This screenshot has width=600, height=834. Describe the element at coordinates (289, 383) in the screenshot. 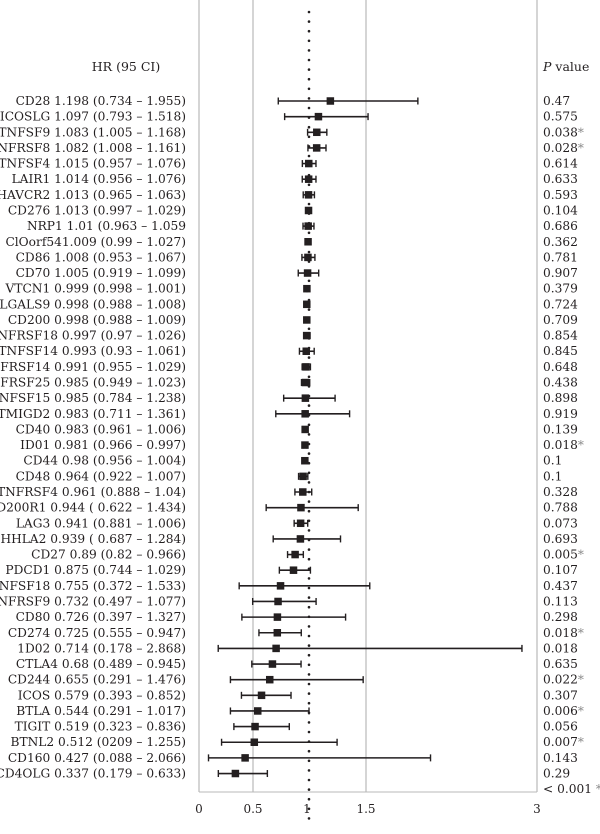

I see `forest-row: TNFRSF25 0.985 (0.949 – 1.023) 0.438` at that location.